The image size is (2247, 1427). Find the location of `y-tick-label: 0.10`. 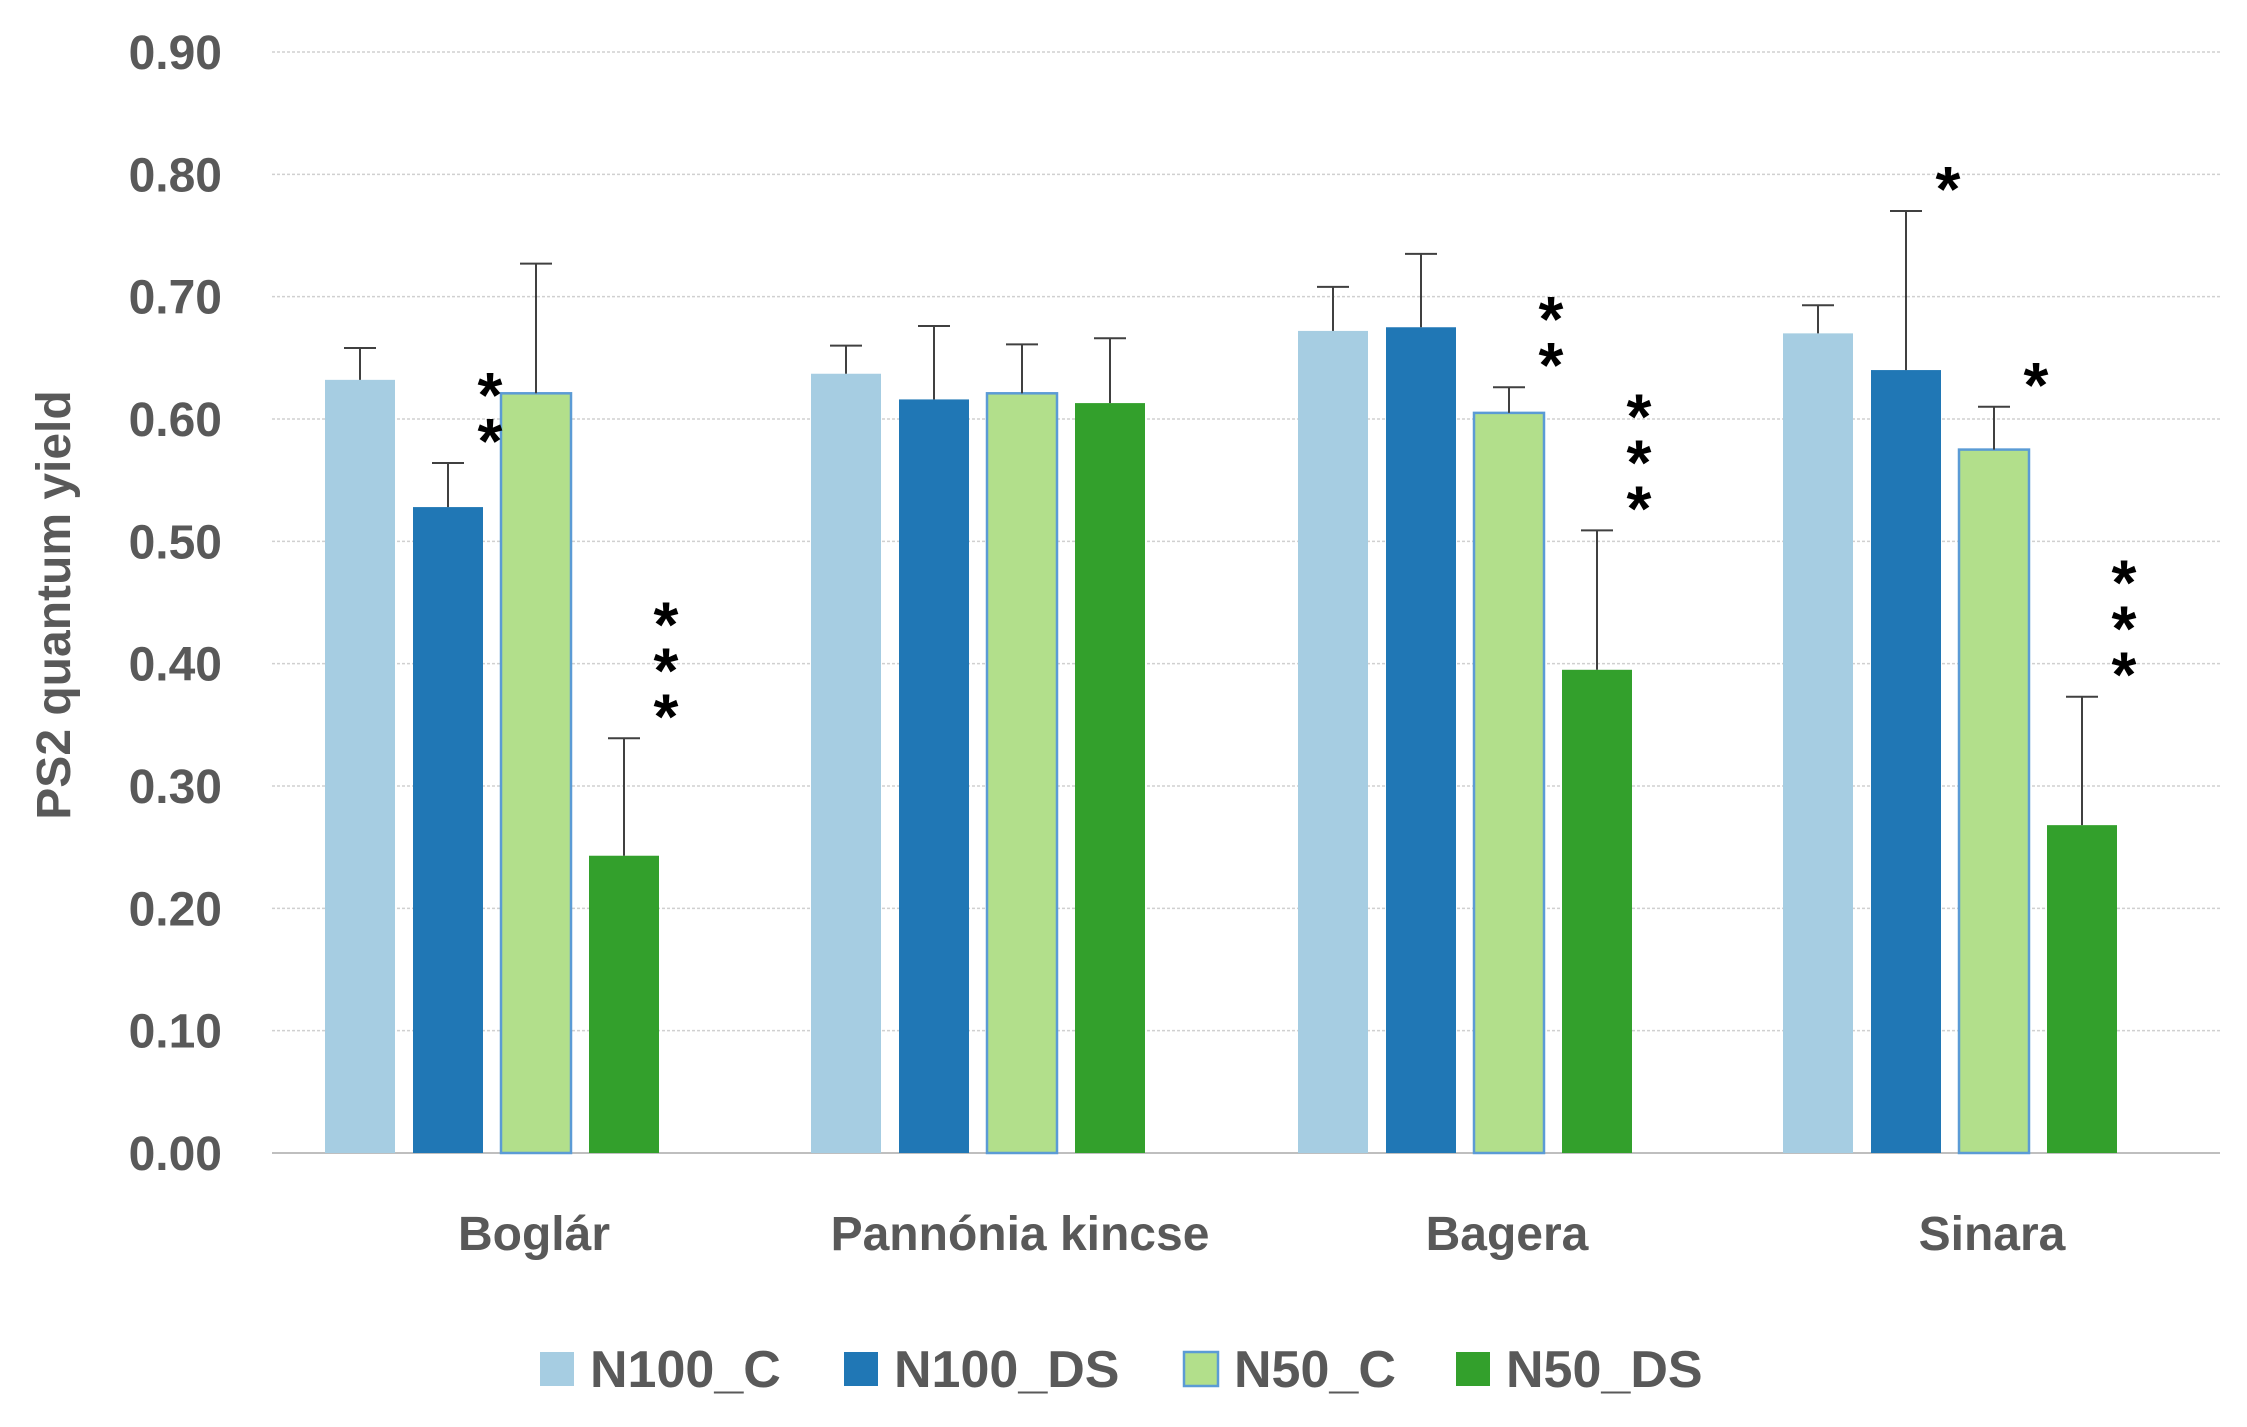

y-tick-label: 0.10 is located at coordinates (175, 1032).